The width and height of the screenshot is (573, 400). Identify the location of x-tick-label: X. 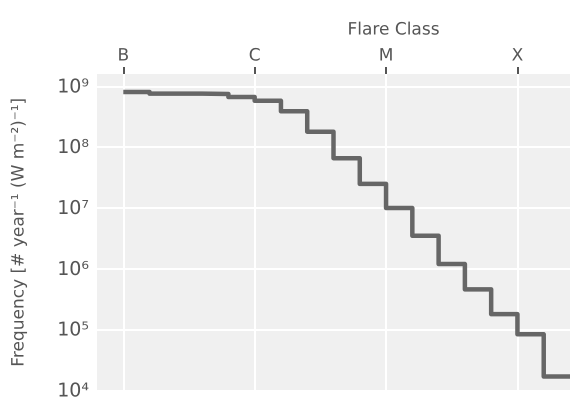
(518, 56).